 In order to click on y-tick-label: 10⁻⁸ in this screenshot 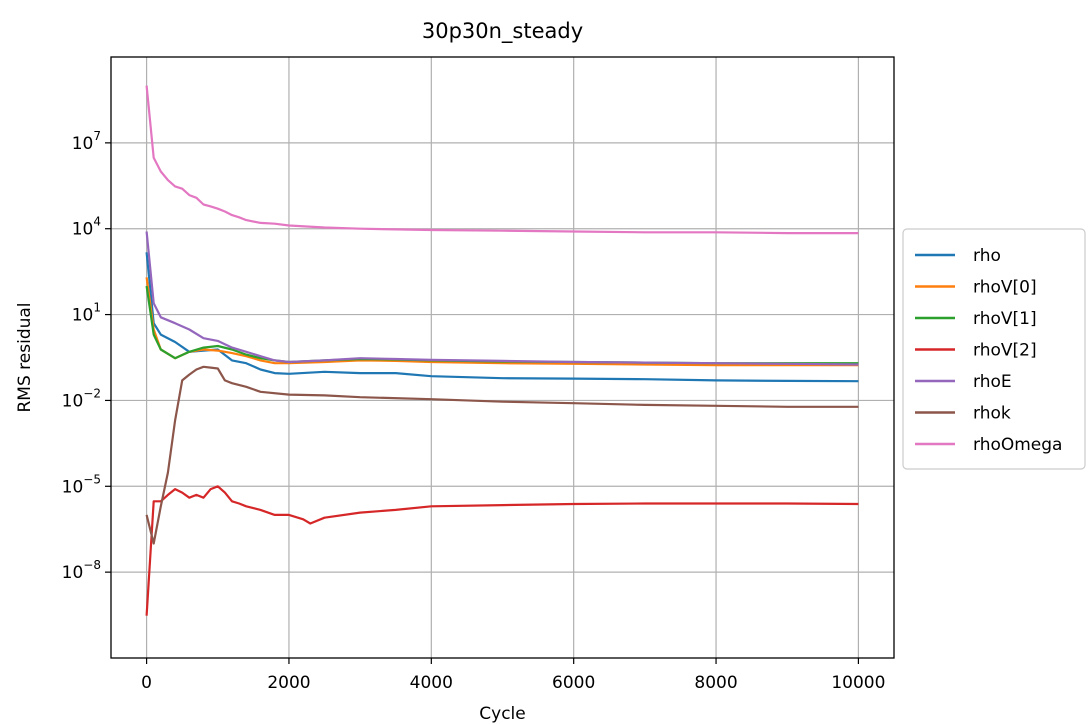, I will do `click(81, 570)`.